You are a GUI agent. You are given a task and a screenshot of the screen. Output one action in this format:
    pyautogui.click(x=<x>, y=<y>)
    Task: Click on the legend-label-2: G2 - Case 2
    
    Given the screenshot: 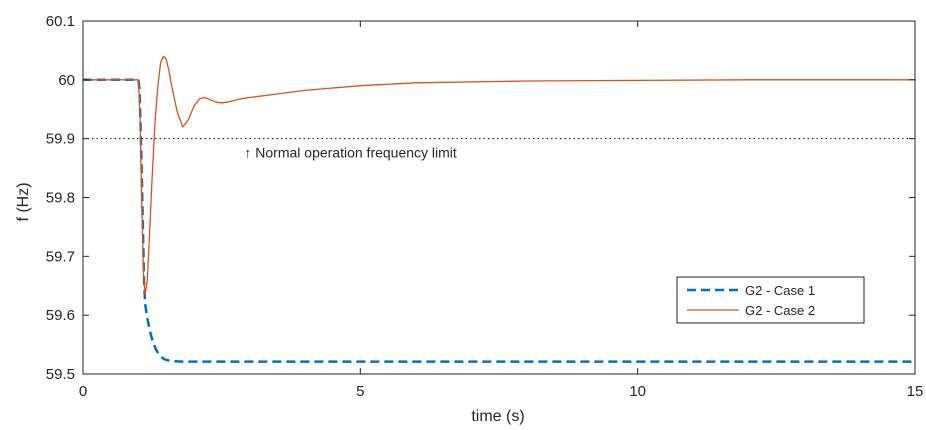 What is the action you would take?
    pyautogui.click(x=780, y=310)
    